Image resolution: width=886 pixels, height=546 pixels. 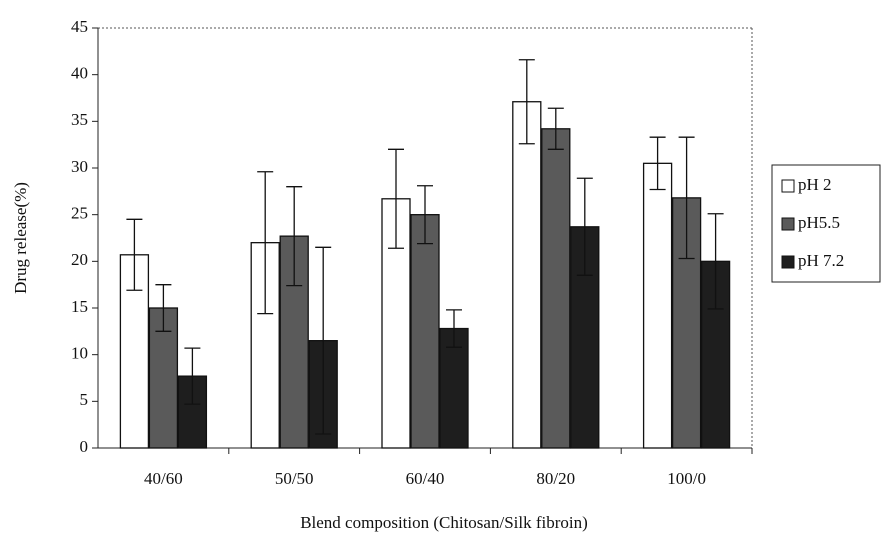 I want to click on y-tick-label: 45, so click(x=79, y=26).